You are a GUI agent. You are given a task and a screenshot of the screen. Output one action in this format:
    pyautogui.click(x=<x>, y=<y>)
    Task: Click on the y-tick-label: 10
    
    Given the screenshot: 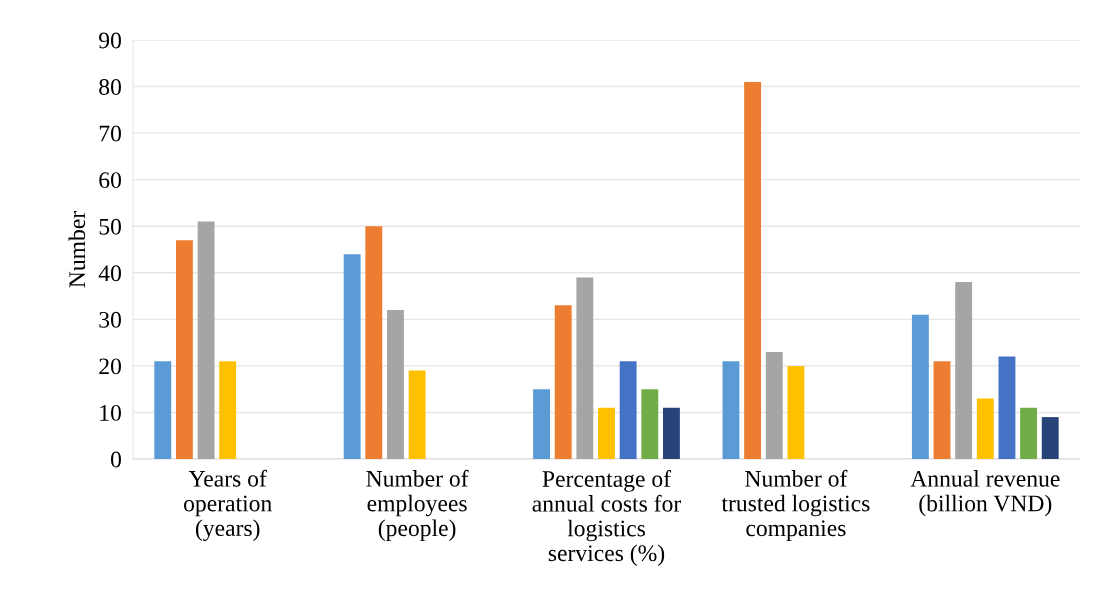 What is the action you would take?
    pyautogui.click(x=110, y=412)
    